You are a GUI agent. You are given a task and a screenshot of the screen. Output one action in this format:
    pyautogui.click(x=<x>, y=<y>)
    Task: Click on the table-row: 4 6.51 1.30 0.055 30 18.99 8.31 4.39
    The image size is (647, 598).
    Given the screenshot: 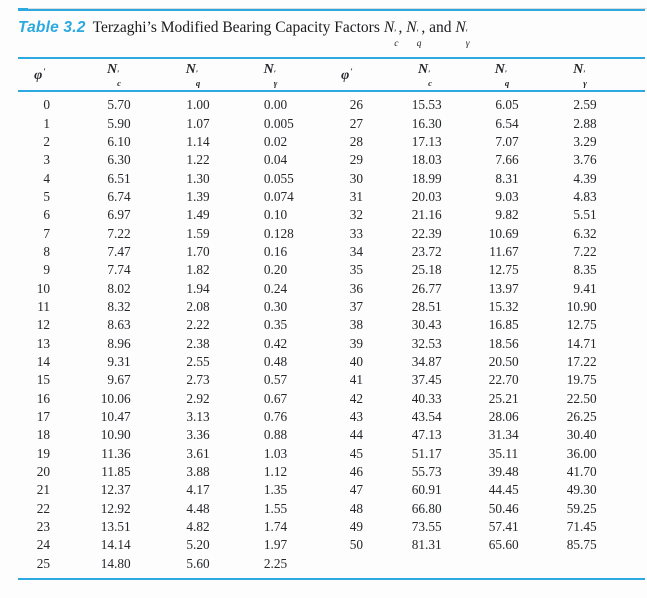 What is the action you would take?
    pyautogui.click(x=331, y=179)
    